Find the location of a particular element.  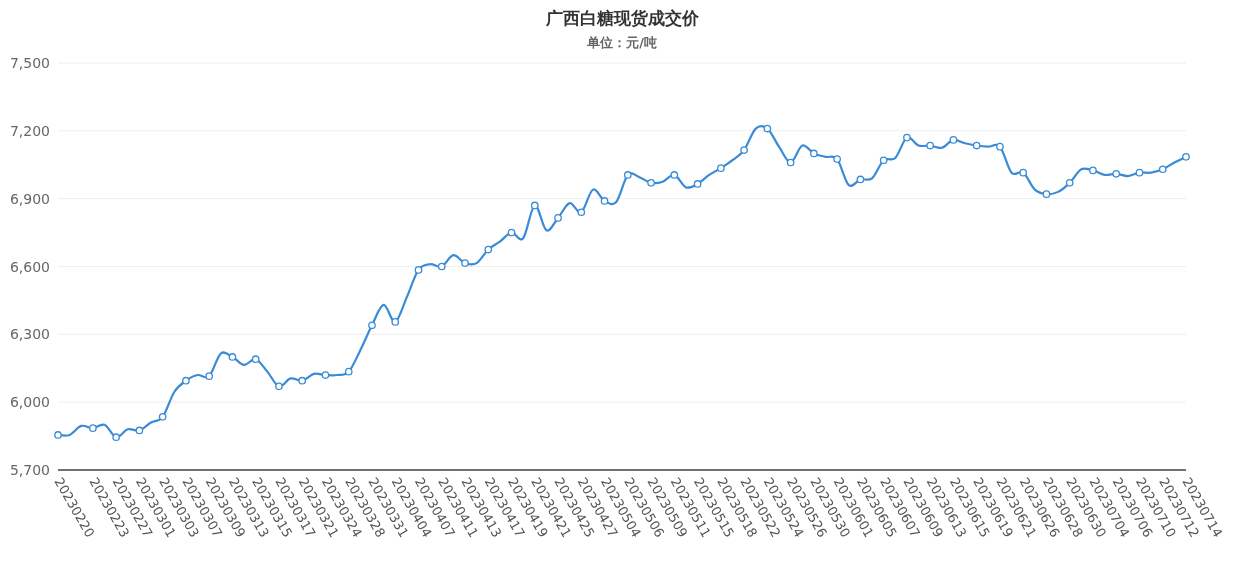

y-tick-label: 7,200 is located at coordinates (29, 130).